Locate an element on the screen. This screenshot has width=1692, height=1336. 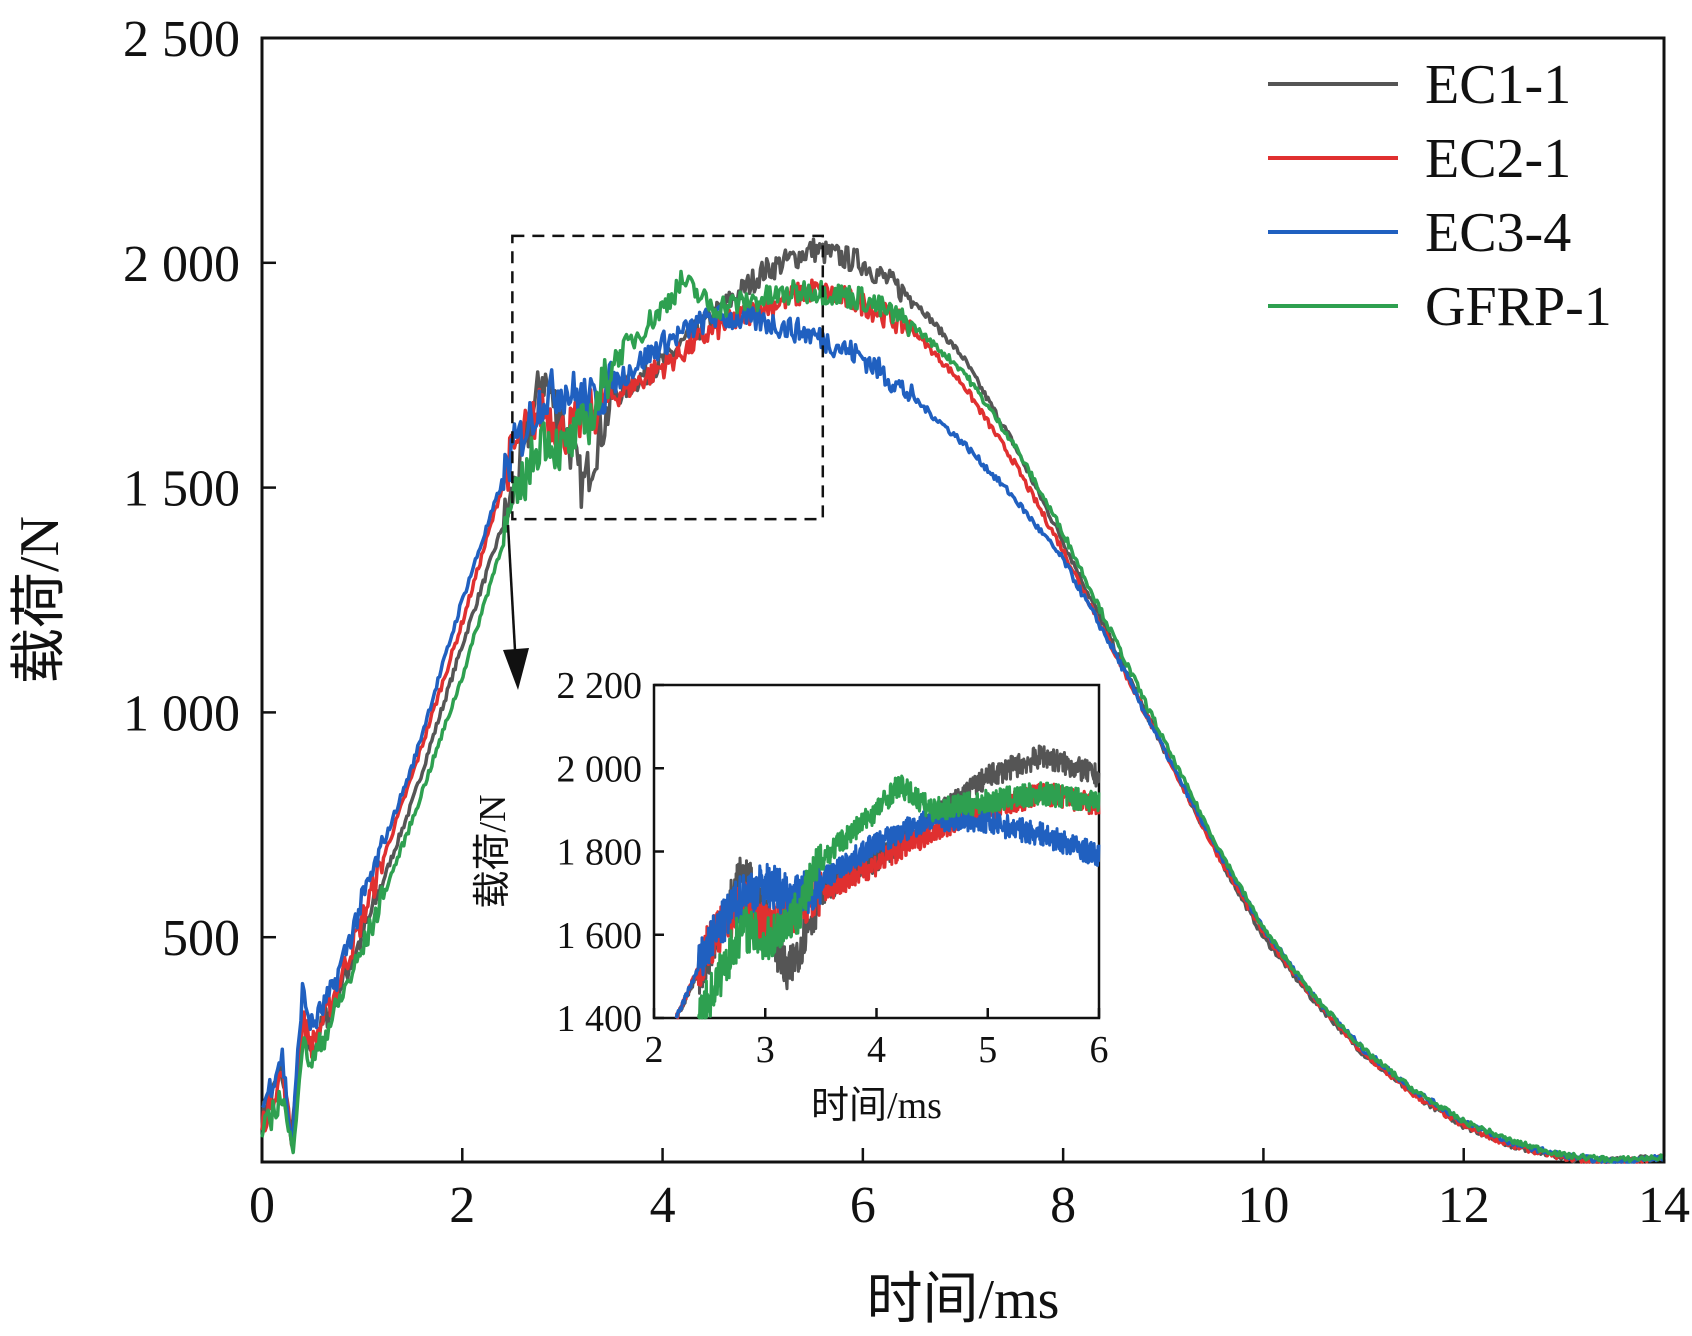
inset-x-axis-title: 时间/ms is located at coordinates (876, 1106).